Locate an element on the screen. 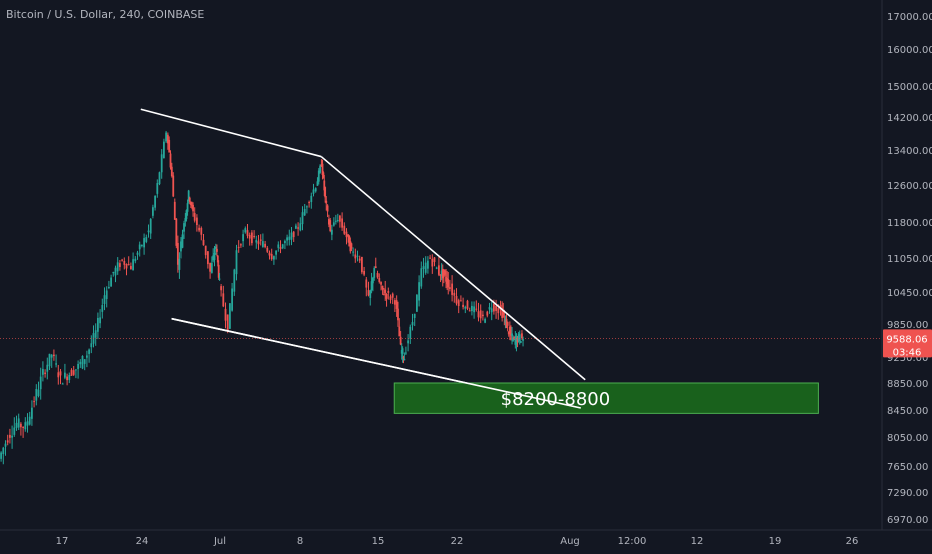 Image resolution: width=932 pixels, height=554 pixels. last-price-tag is located at coordinates (907, 343).